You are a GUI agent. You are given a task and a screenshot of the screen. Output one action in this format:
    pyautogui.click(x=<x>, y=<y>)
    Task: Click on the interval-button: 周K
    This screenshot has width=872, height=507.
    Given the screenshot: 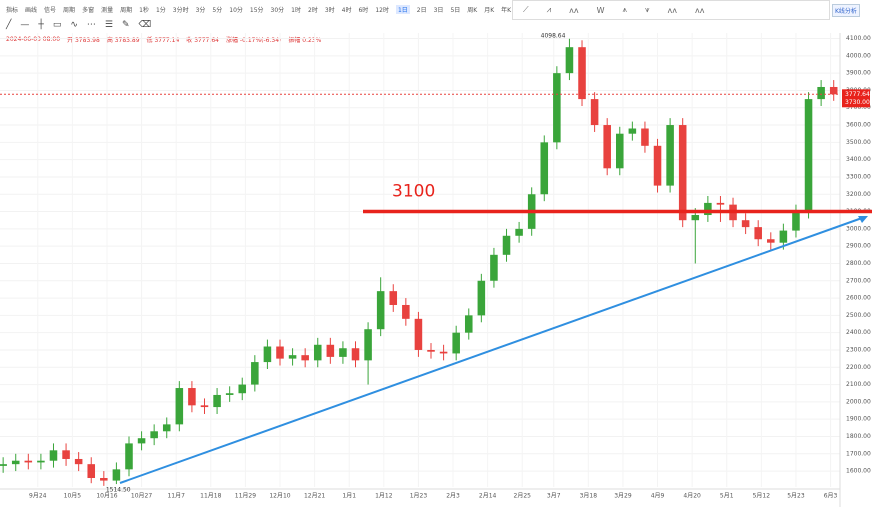 What is the action you would take?
    pyautogui.click(x=472, y=10)
    